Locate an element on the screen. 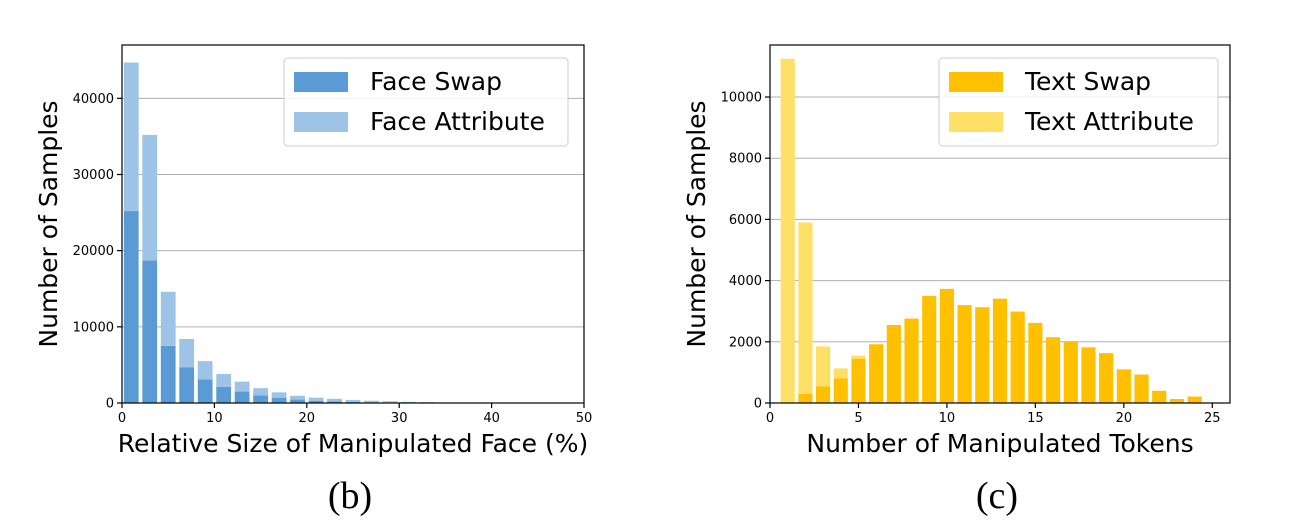 The width and height of the screenshot is (1299, 528). x-tick-label: 50 is located at coordinates (584, 418).